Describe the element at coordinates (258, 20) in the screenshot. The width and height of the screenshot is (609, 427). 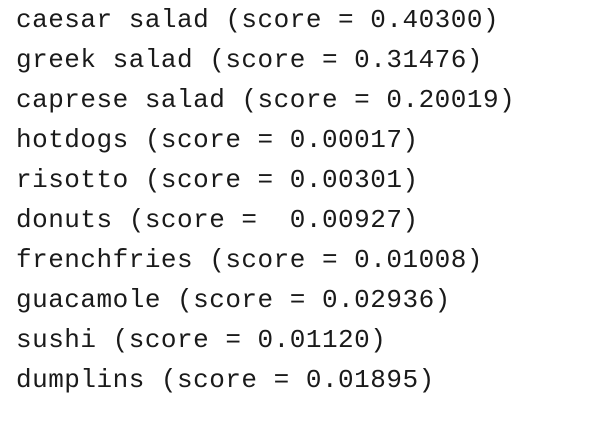
I see `list-item: caesar salad (score = 0.40300)` at that location.